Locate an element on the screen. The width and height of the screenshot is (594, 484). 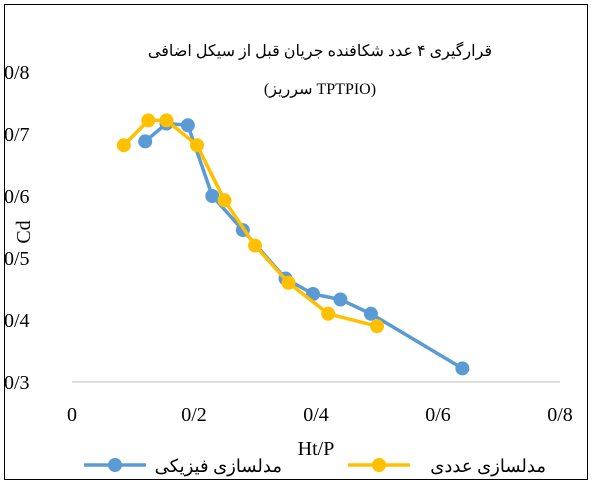
x-tick-label: 0/8 is located at coordinates (560, 415).